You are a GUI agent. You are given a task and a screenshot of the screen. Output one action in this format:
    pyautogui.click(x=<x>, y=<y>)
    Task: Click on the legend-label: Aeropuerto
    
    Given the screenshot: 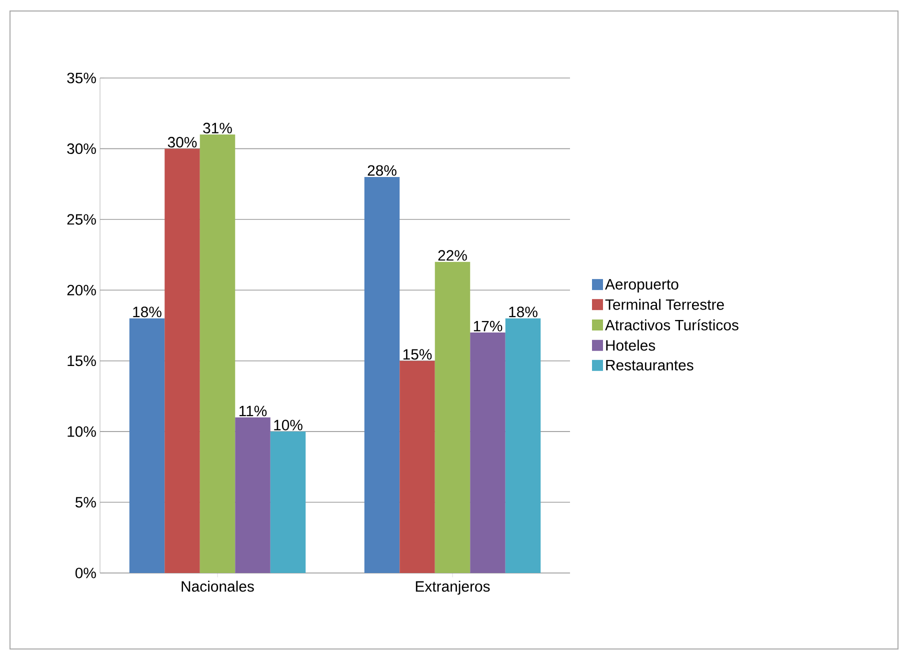 What is the action you would take?
    pyautogui.click(x=641, y=286)
    